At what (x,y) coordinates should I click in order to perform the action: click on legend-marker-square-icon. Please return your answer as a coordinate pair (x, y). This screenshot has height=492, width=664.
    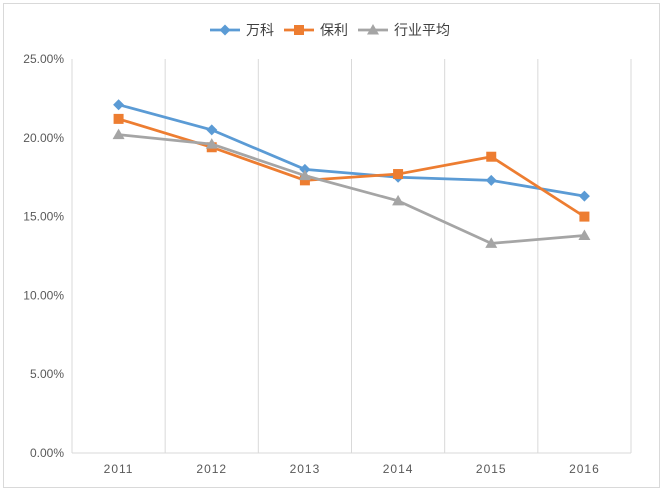
    Looking at the image, I should click on (299, 30).